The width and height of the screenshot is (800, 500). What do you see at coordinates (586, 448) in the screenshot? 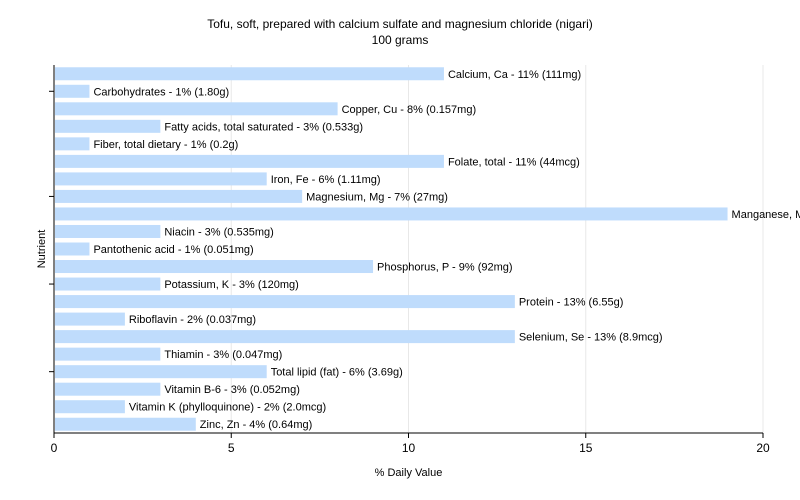
I see `x-tick-label: 15` at bounding box center [586, 448].